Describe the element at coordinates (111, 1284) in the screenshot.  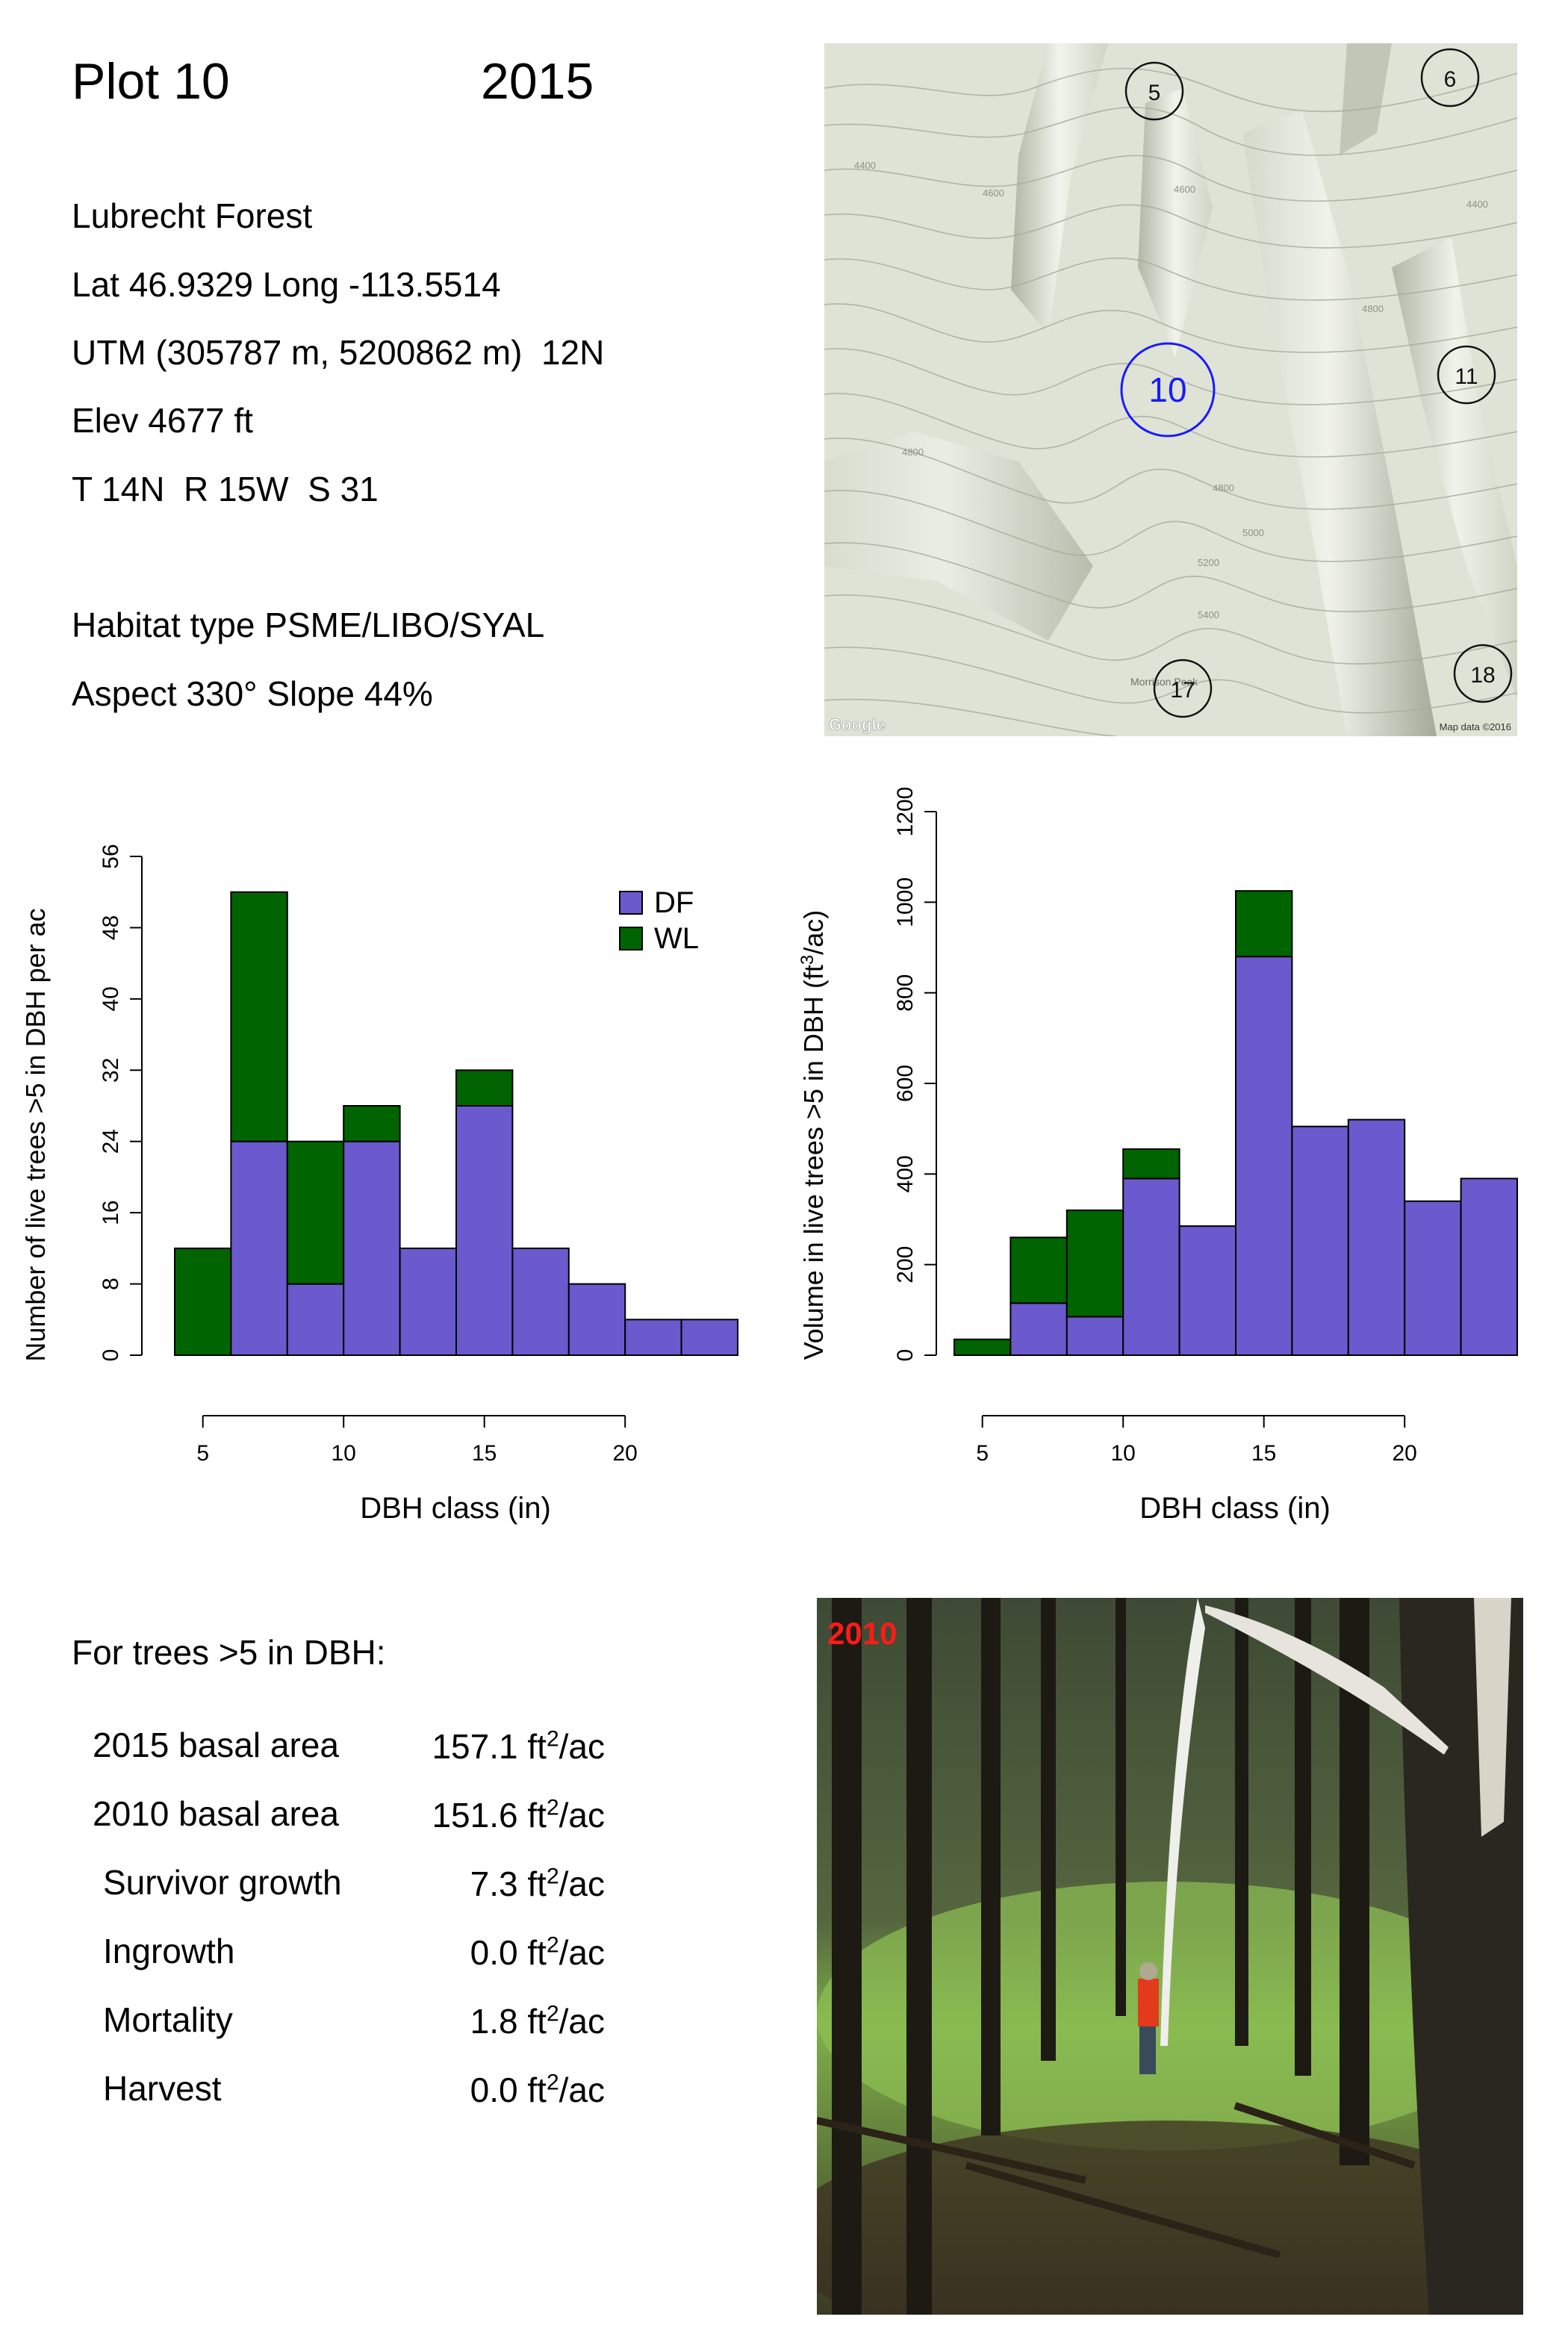
I see `y-tick-label: 8` at that location.